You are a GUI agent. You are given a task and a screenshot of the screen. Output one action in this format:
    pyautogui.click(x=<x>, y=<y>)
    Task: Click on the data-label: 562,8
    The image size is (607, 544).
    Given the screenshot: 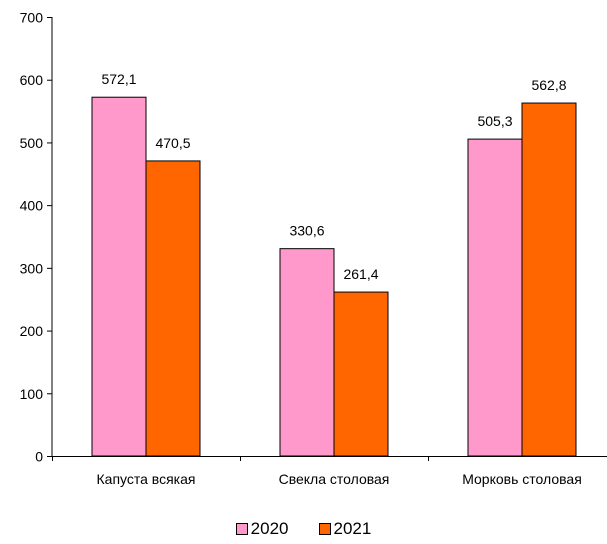 What is the action you would take?
    pyautogui.click(x=548, y=85)
    